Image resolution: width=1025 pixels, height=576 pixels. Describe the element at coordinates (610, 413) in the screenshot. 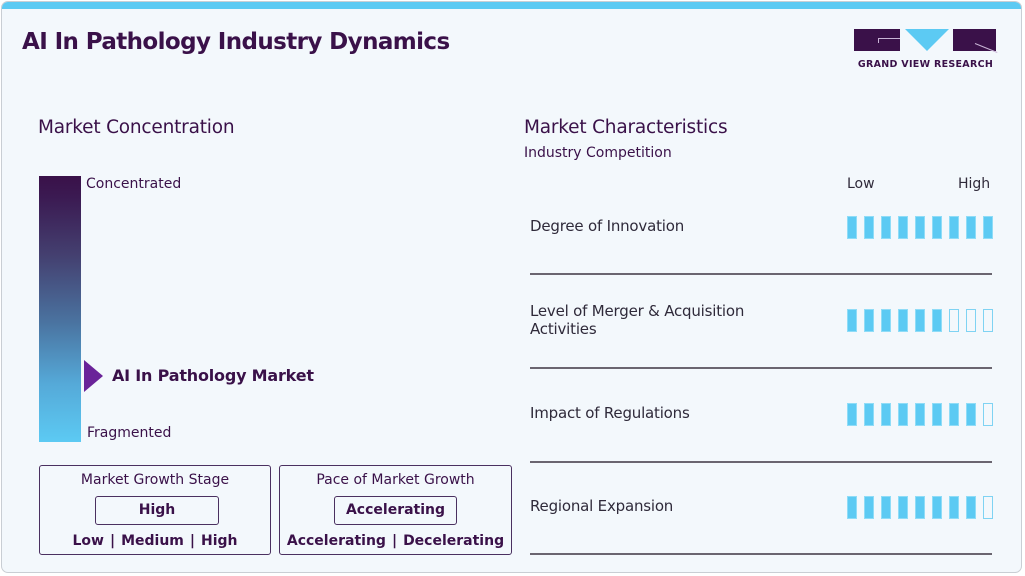

I see `characteristic-label: Impact of Regulations` at that location.